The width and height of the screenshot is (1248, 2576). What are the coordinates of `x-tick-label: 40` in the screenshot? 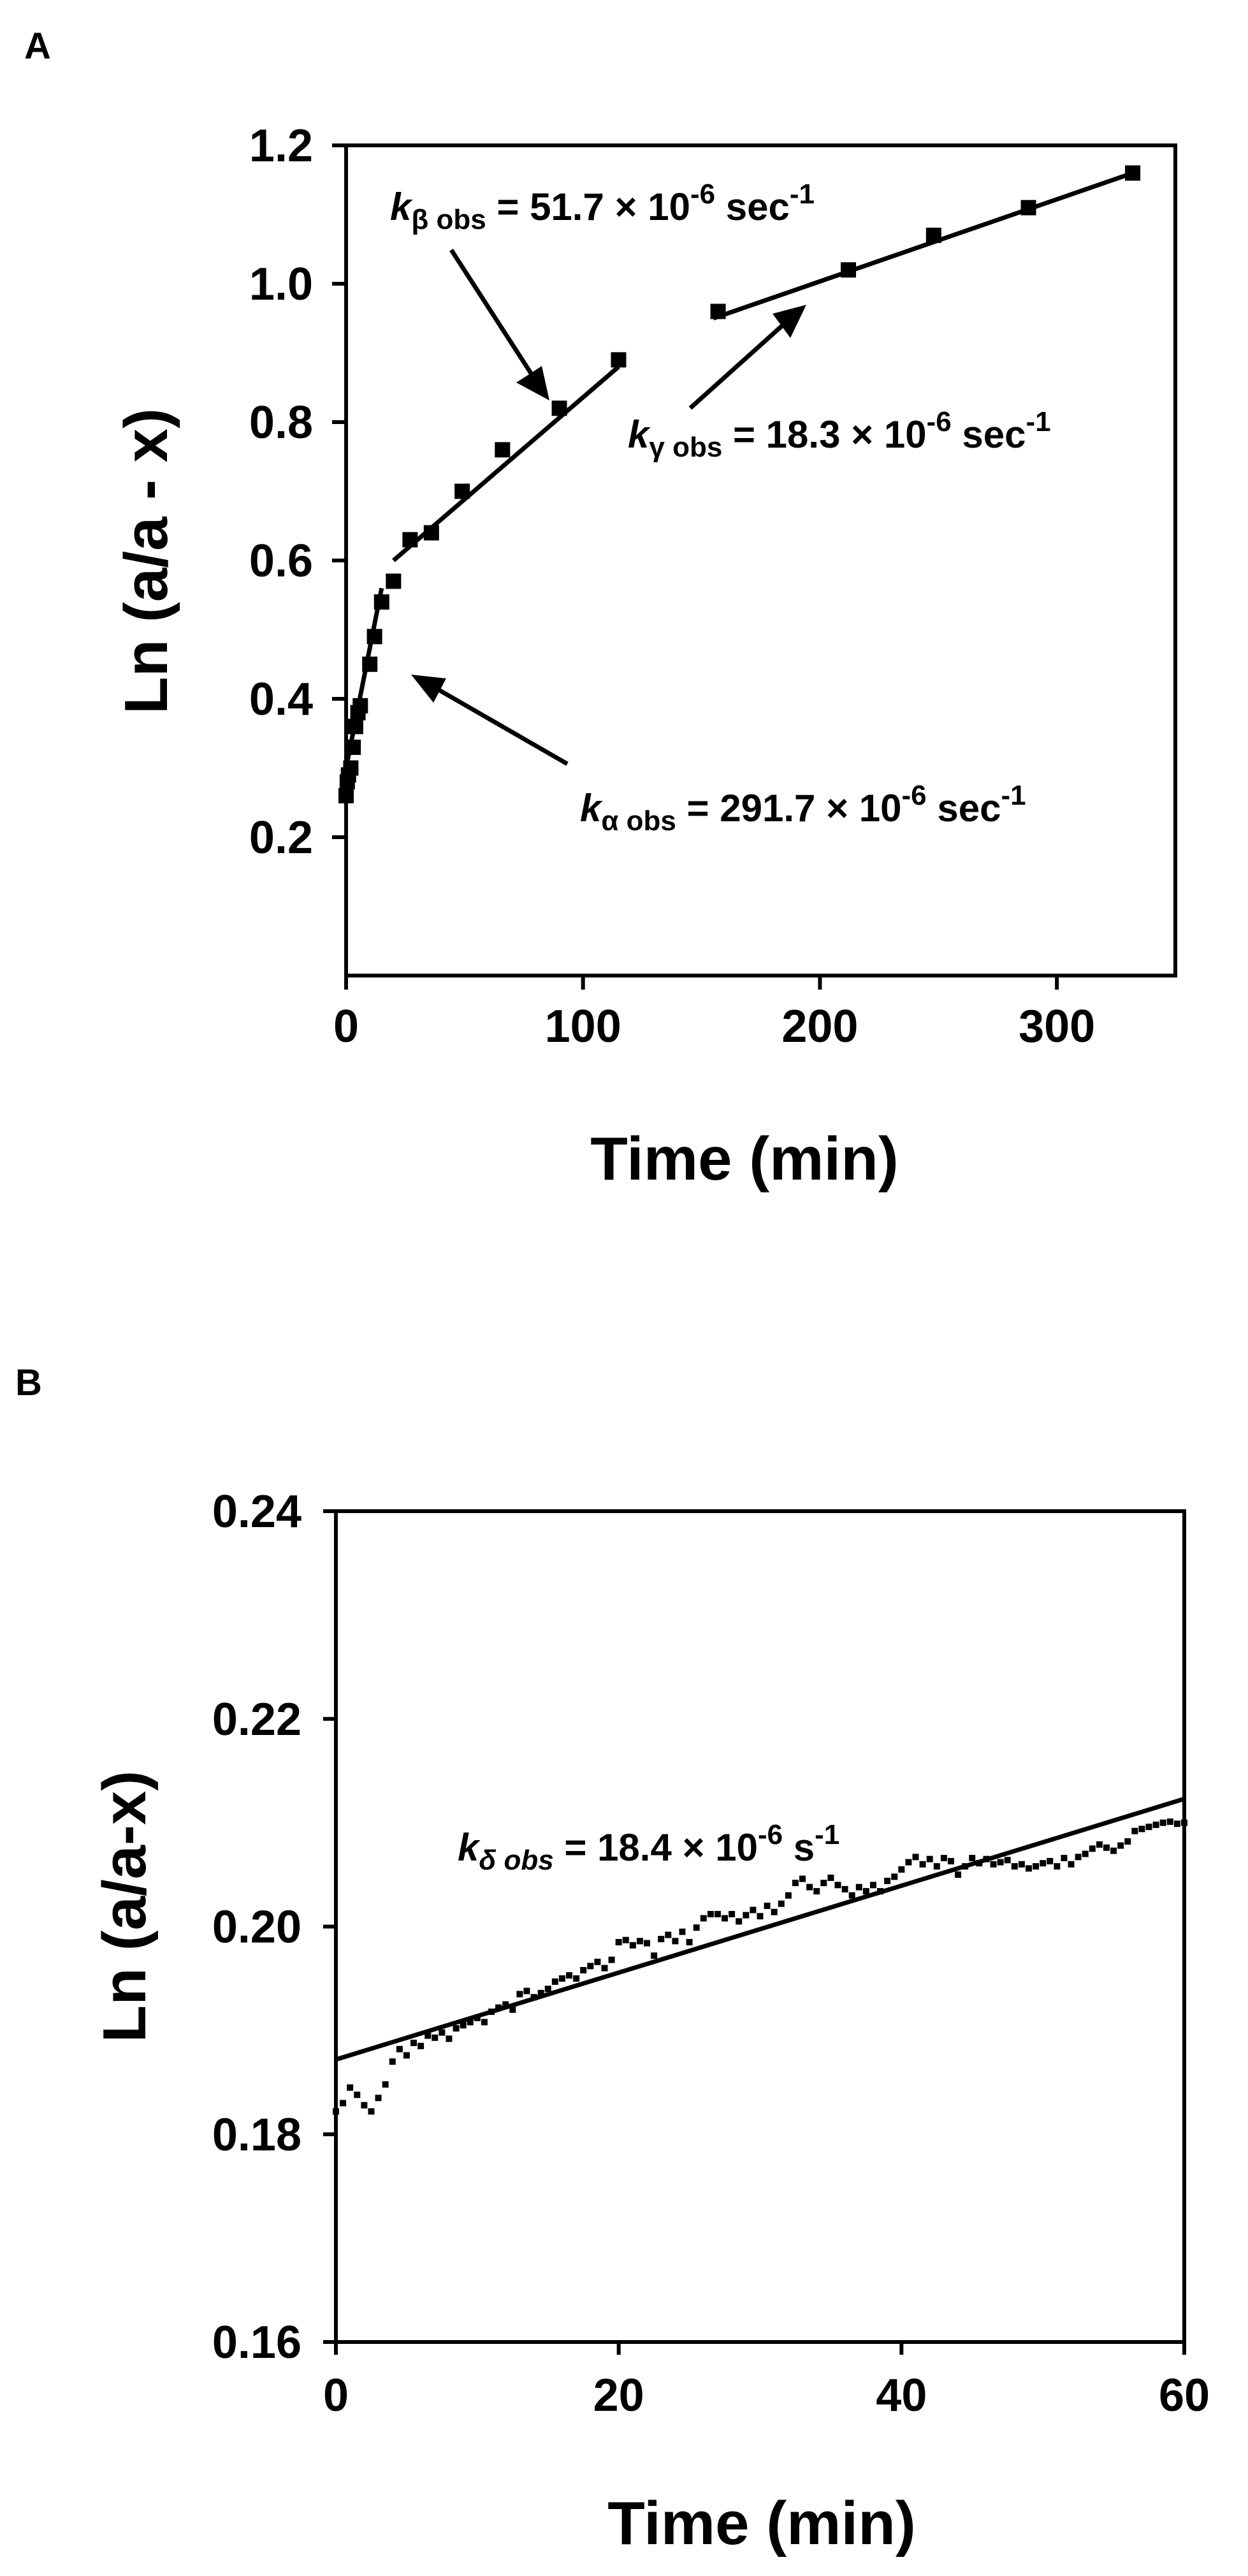 It's located at (901, 2395).